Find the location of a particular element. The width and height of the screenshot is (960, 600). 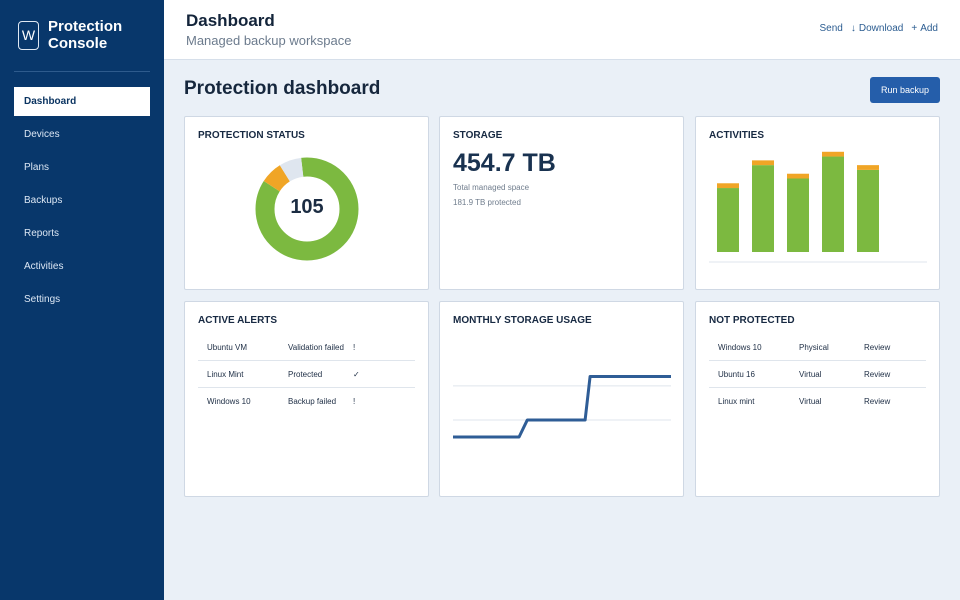

brand: W Protection Console is located at coordinates (88, 36).